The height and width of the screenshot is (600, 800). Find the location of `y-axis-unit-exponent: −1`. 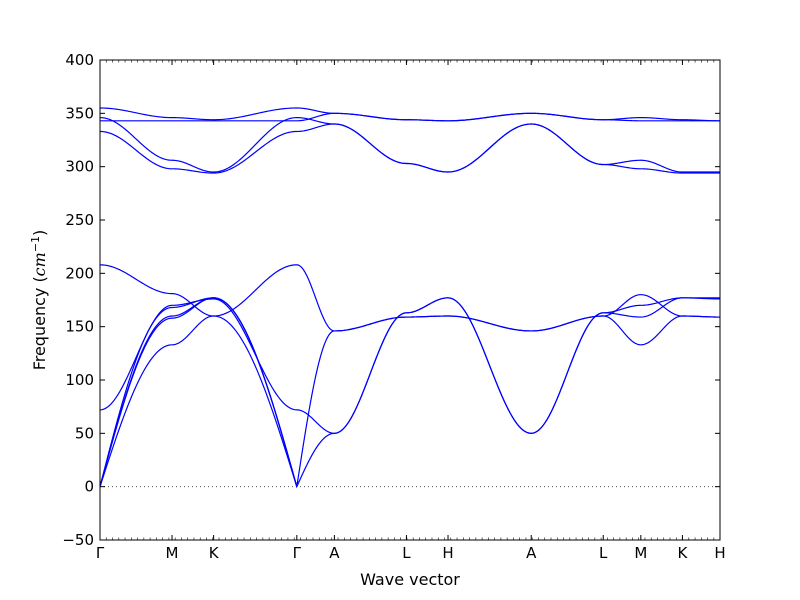

y-axis-unit-exponent: −1 is located at coordinates (35, 244).